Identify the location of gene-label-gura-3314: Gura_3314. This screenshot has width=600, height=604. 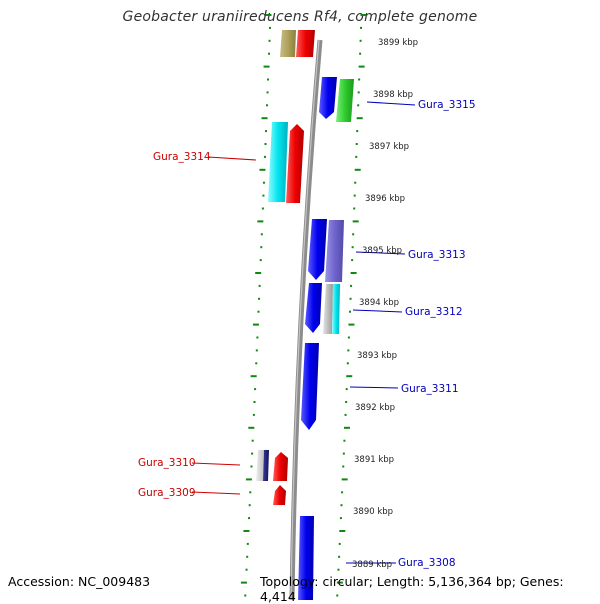
(182, 157).